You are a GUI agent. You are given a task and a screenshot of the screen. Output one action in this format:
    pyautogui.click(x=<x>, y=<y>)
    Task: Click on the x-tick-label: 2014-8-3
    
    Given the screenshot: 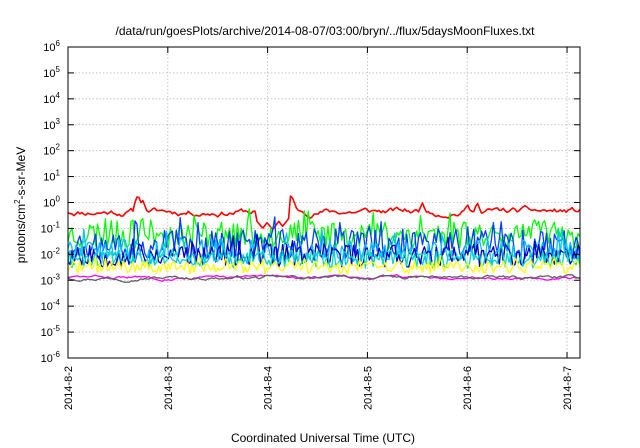 What is the action you would take?
    pyautogui.click(x=169, y=388)
    